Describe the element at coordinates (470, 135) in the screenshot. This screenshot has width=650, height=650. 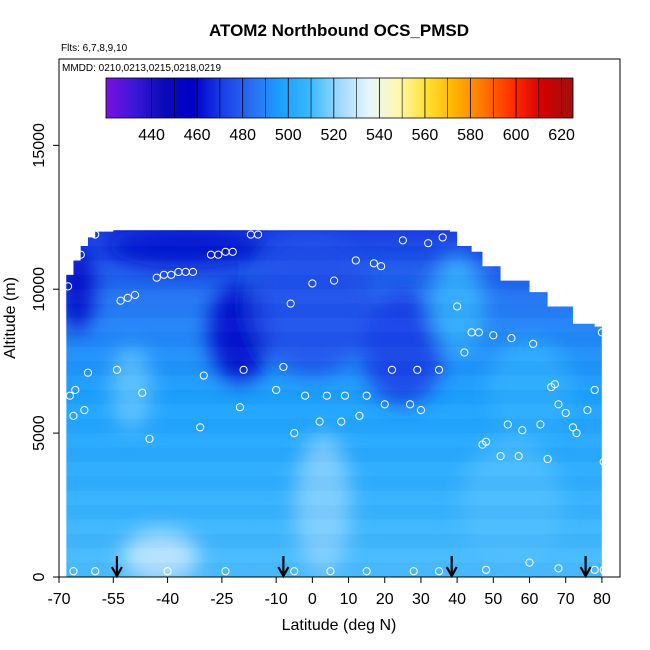
I see `colorbar-tick-label: 580` at that location.